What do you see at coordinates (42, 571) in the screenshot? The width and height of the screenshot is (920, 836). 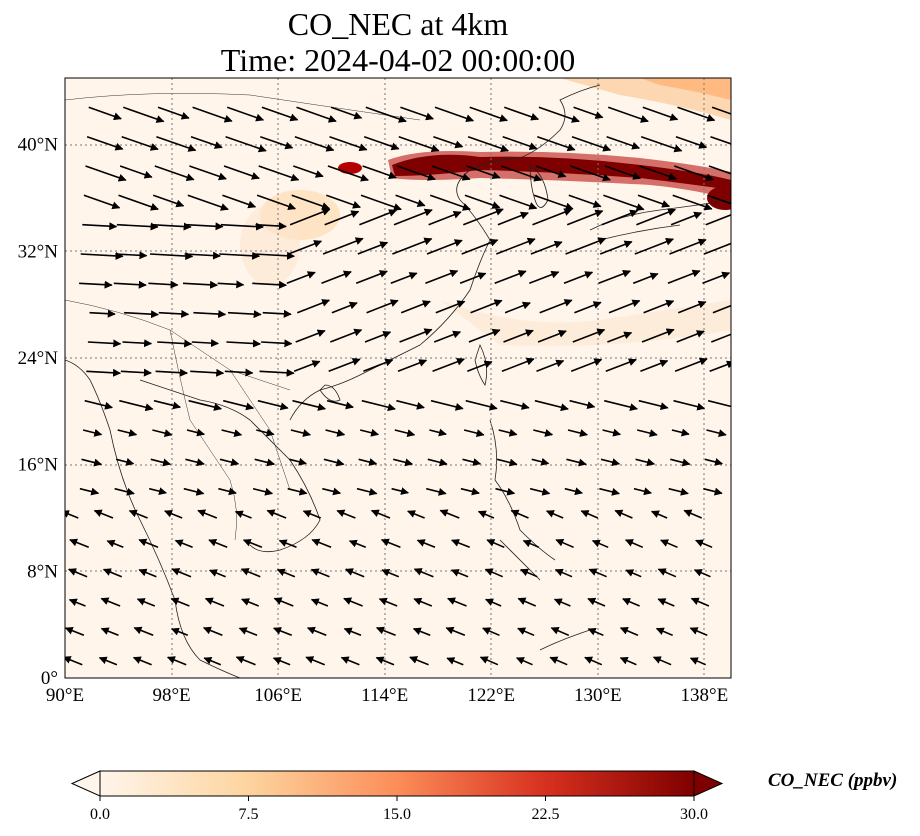 I see `lat-tick-label: 8°N` at bounding box center [42, 571].